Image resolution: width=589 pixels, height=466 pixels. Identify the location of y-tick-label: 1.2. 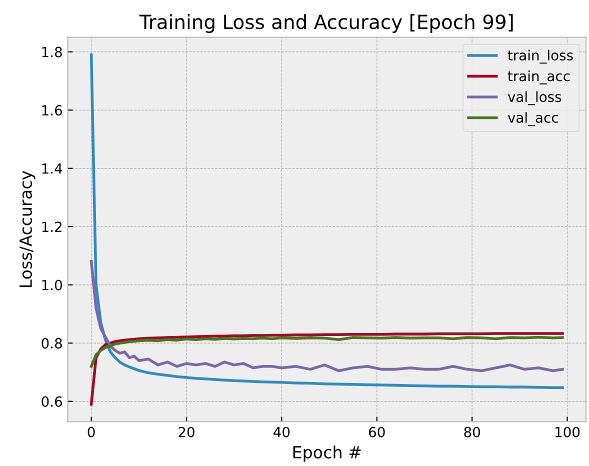
(52, 227).